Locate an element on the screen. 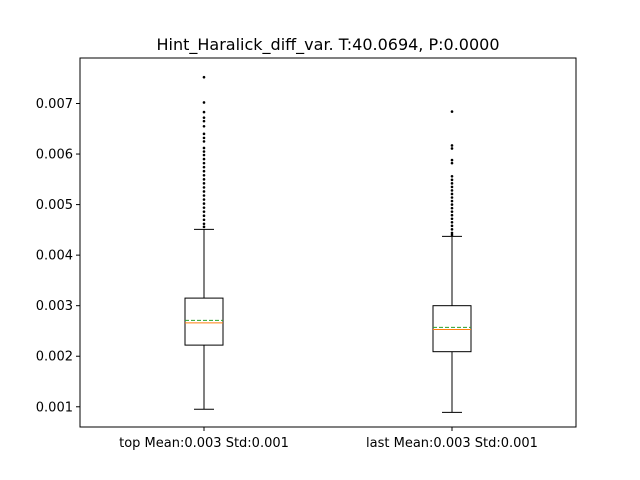 The height and width of the screenshot is (480, 640). y-tick-label: 0.001 is located at coordinates (54, 407).